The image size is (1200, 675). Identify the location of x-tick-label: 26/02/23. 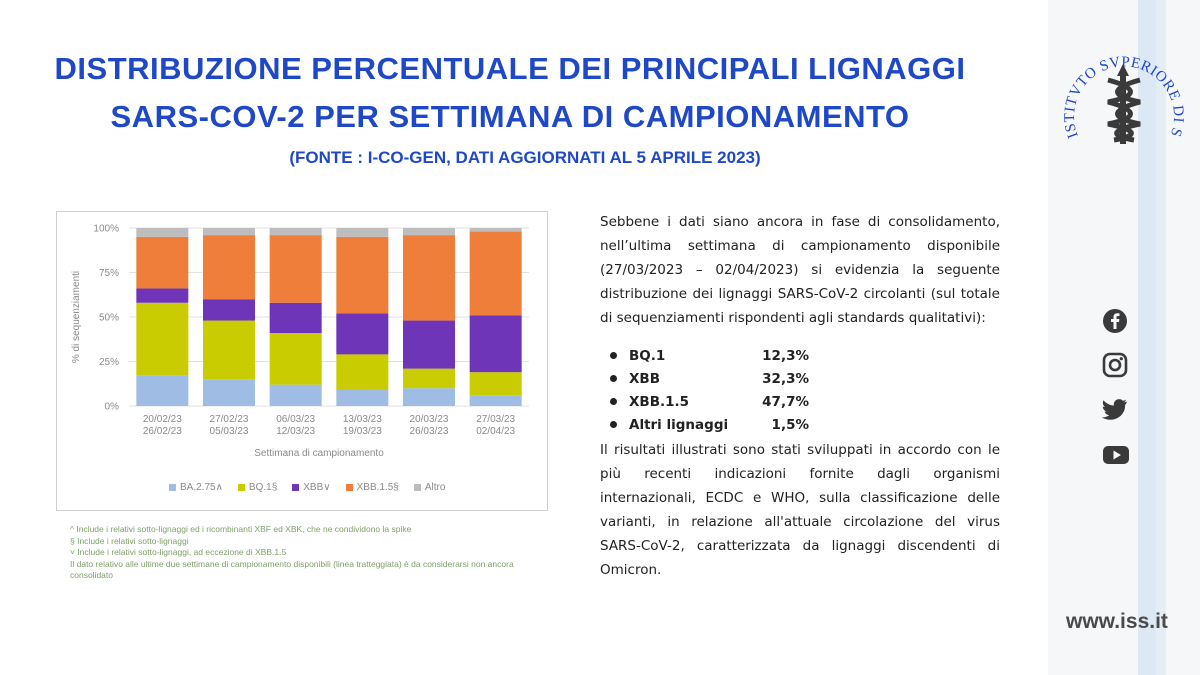
(162, 431).